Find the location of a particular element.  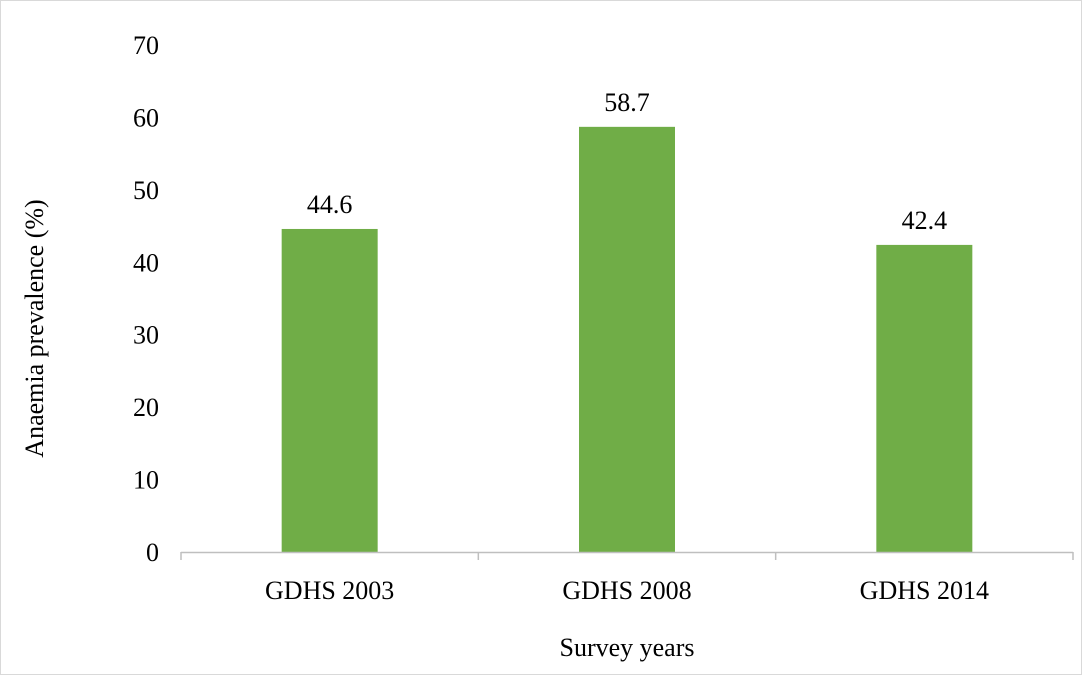

y-tick-label: 50 is located at coordinates (146, 190).